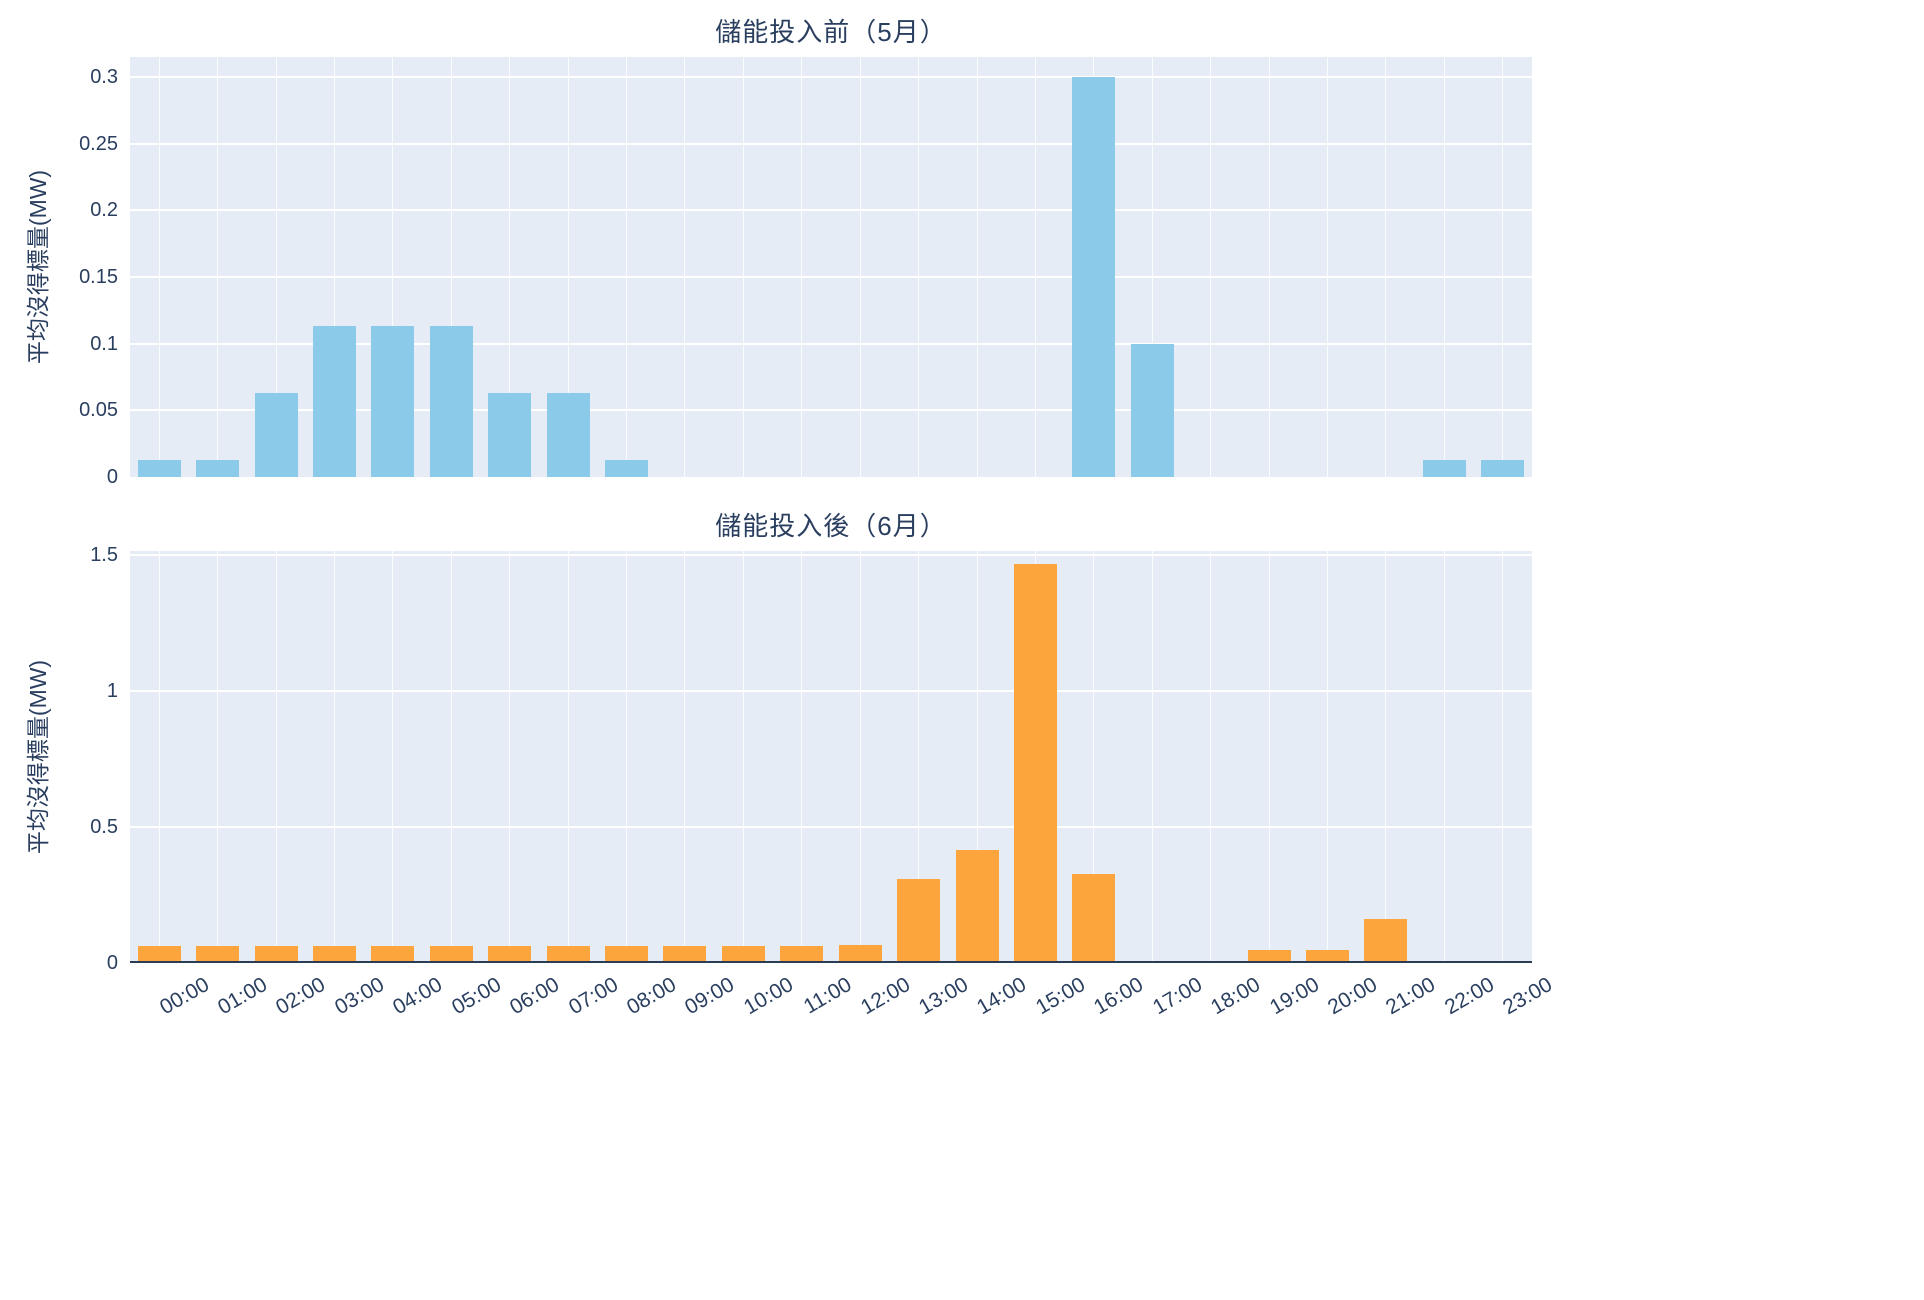 Image resolution: width=1924 pixels, height=1300 pixels. What do you see at coordinates (685, 953) in the screenshot?
I see `bar-09:00` at bounding box center [685, 953].